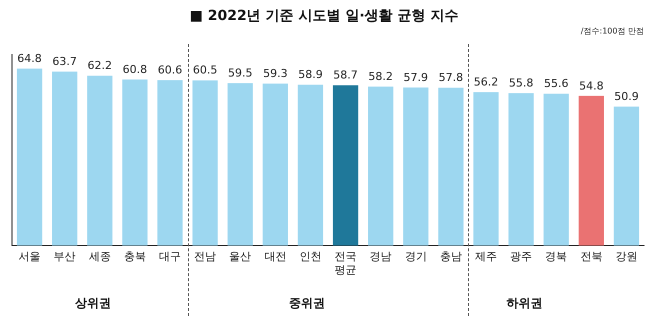 This screenshot has width=650, height=322. I want to click on x-tick-label: 경기, so click(415, 257).